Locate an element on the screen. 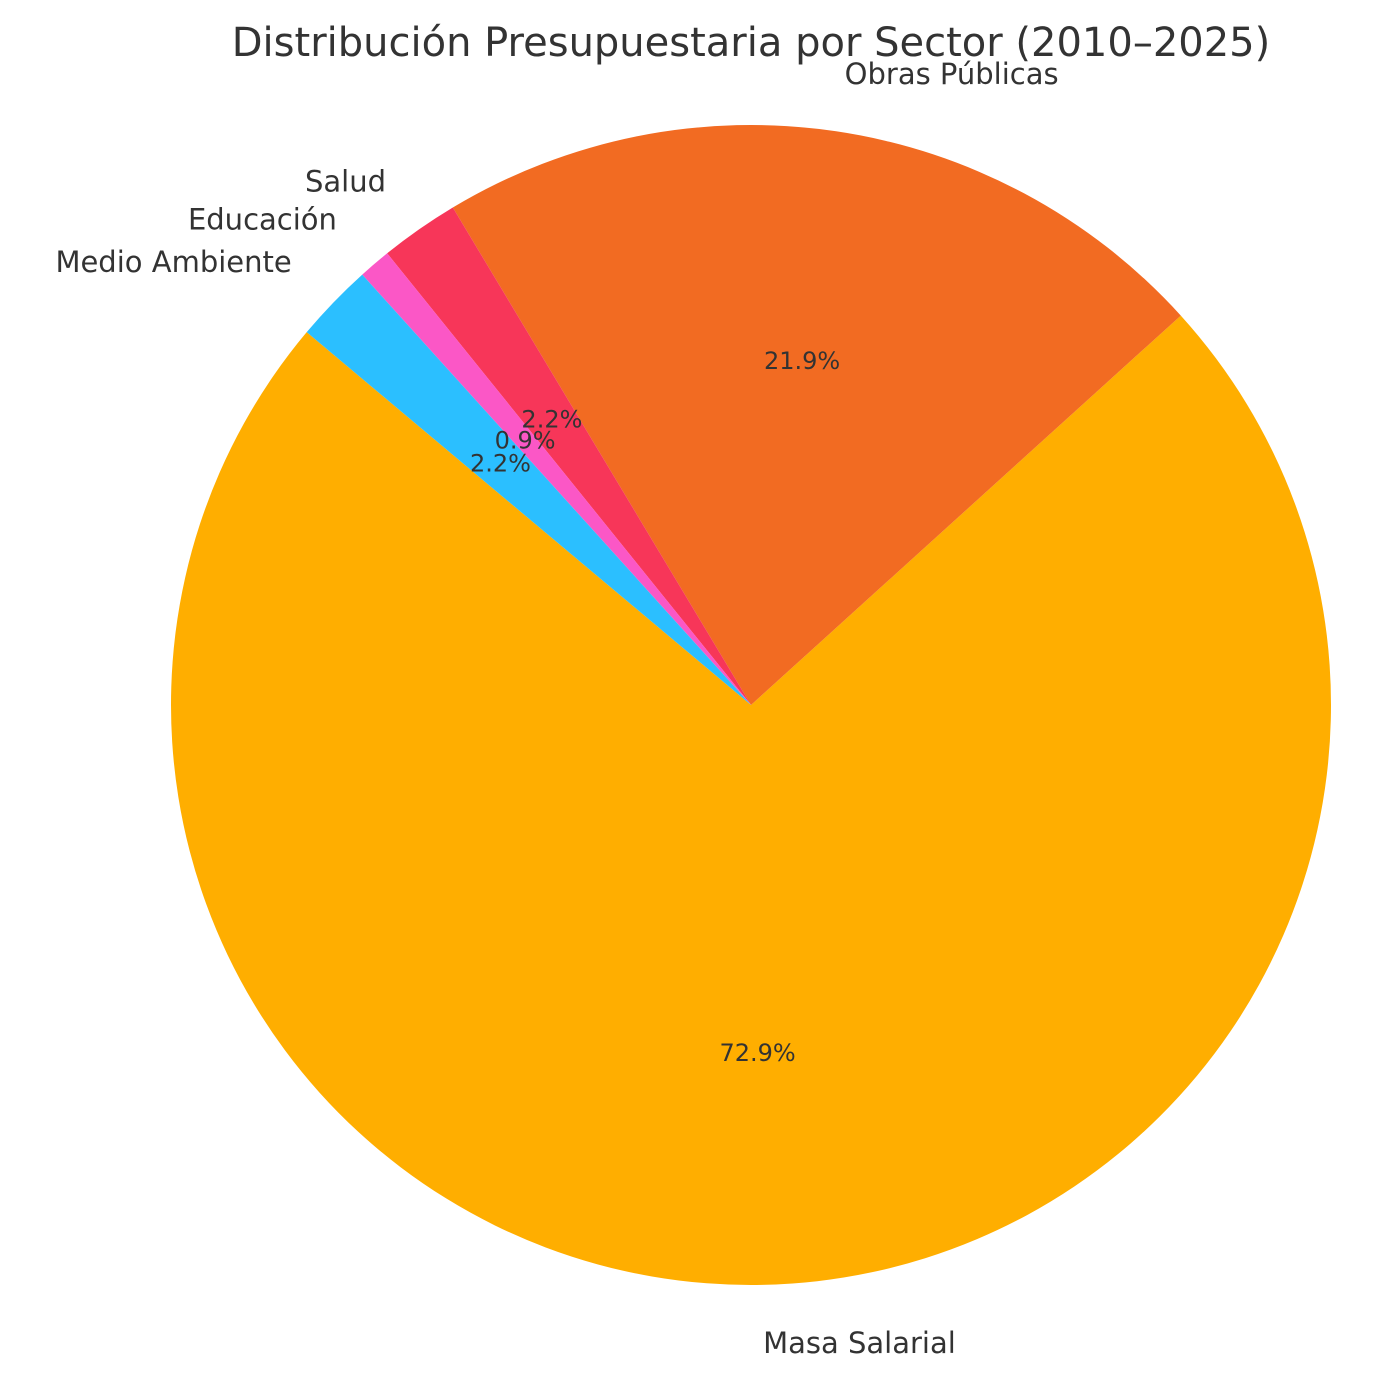 Image resolution: width=1381 pixels, height=1380 pixels. slice-label: Salud is located at coordinates (345, 182).